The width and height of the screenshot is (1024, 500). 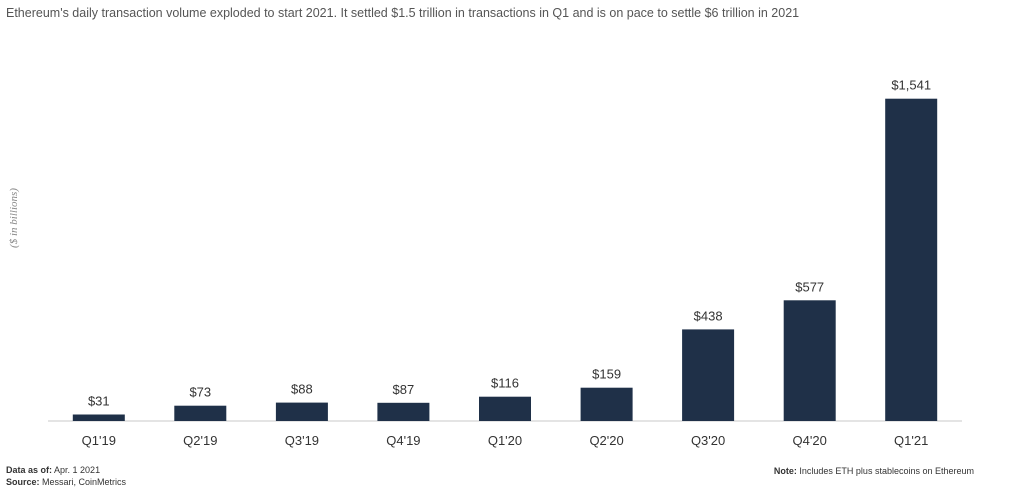 I want to click on x-tick-label-Q1'19: Q1'19, so click(x=99, y=440).